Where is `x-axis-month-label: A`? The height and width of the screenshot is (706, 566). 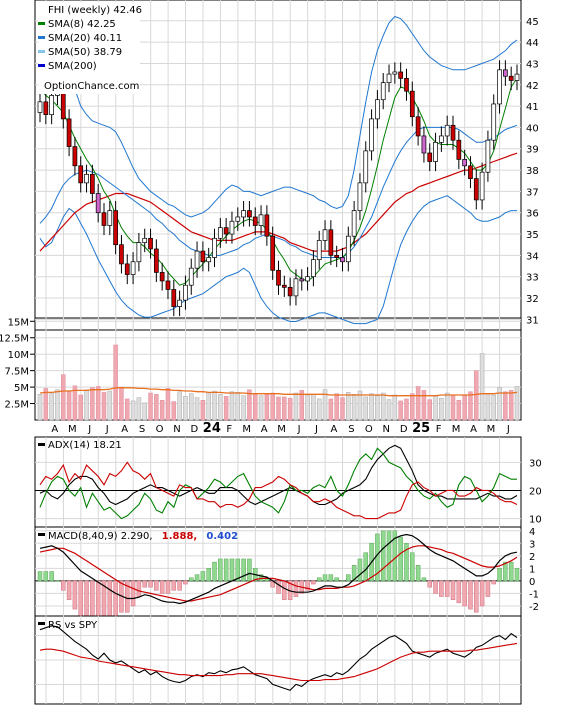 x-axis-month-label: A is located at coordinates (54, 429).